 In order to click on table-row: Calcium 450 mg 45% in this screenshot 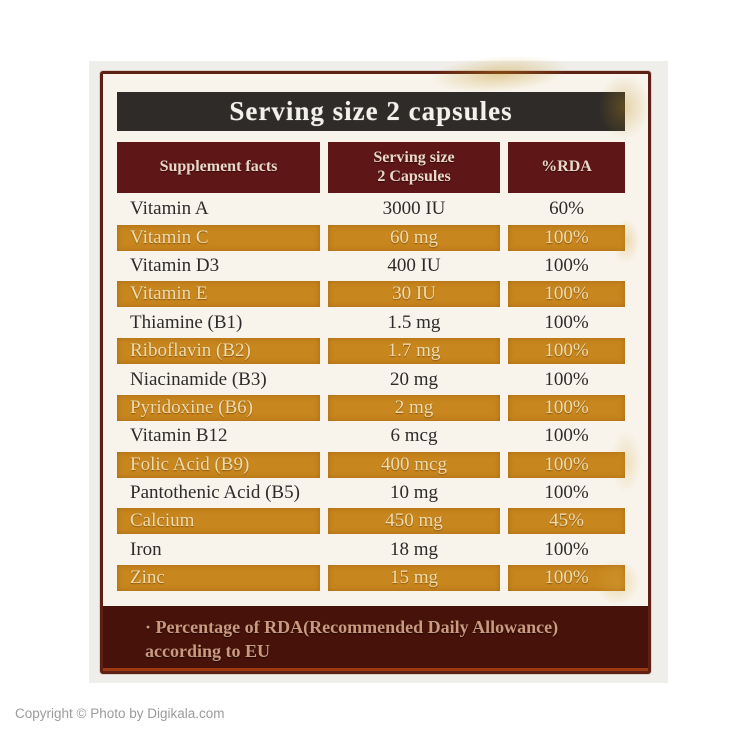, I will do `click(371, 521)`.